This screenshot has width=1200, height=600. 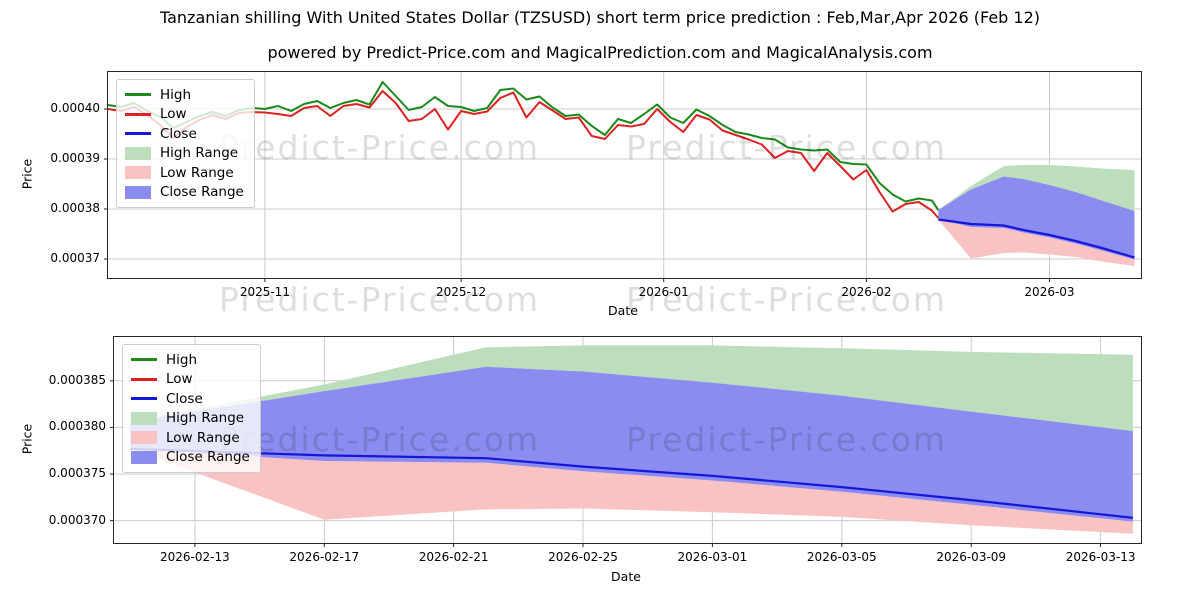 What do you see at coordinates (75, 258) in the screenshot?
I see `y-tick-label: 0.00037` at bounding box center [75, 258].